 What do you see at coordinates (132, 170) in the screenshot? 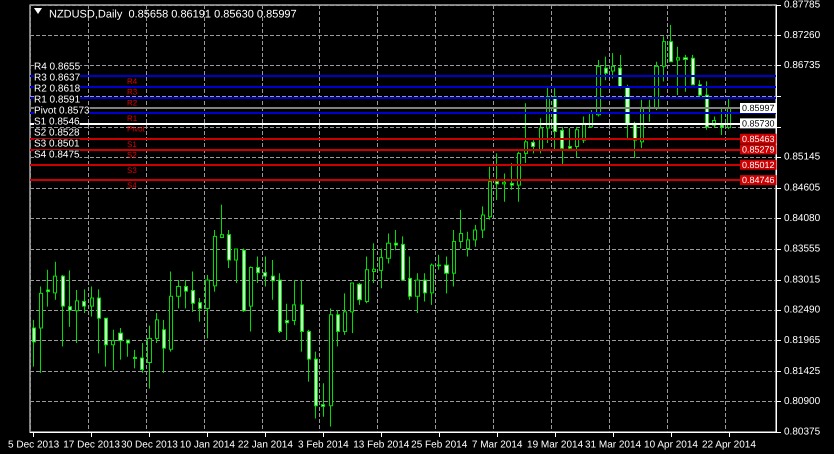
I see `annotation: S3` at bounding box center [132, 170].